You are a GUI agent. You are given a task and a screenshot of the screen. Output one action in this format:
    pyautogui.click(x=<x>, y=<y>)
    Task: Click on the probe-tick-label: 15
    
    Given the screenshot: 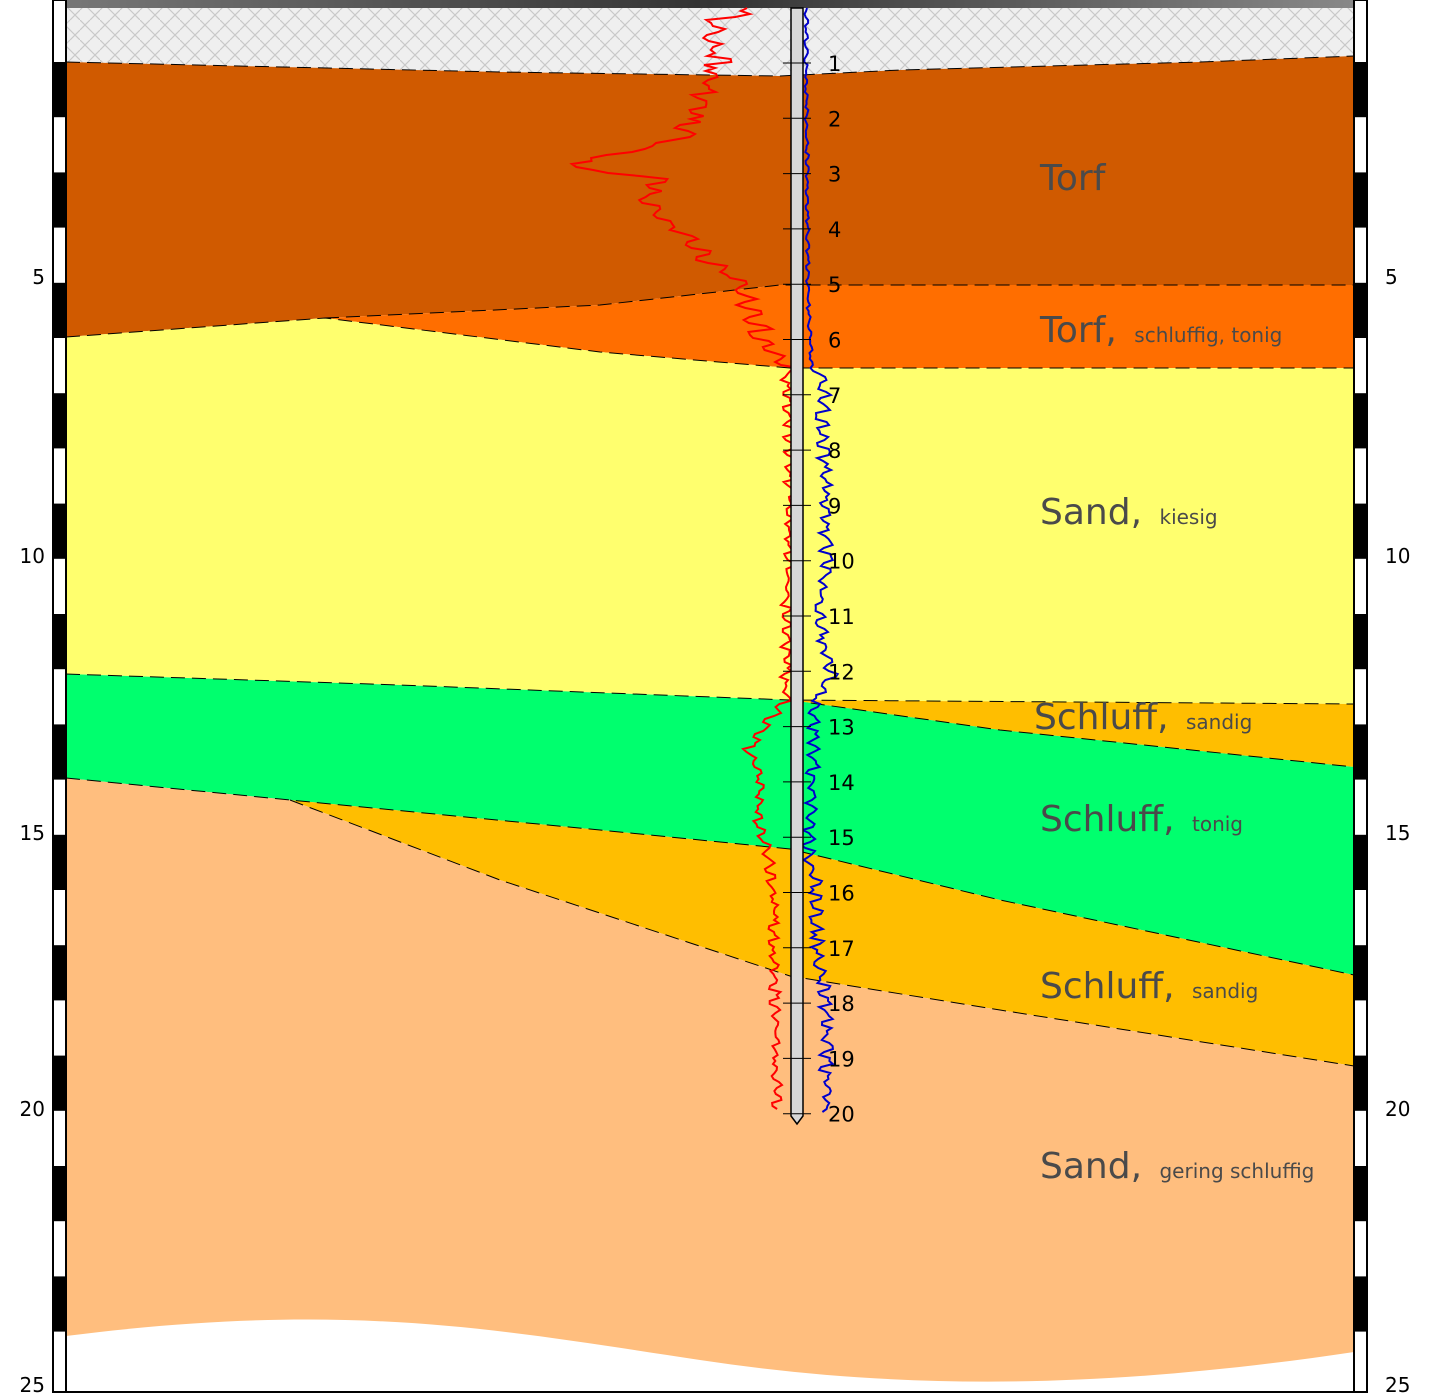 What is the action you would take?
    pyautogui.click(x=841, y=838)
    